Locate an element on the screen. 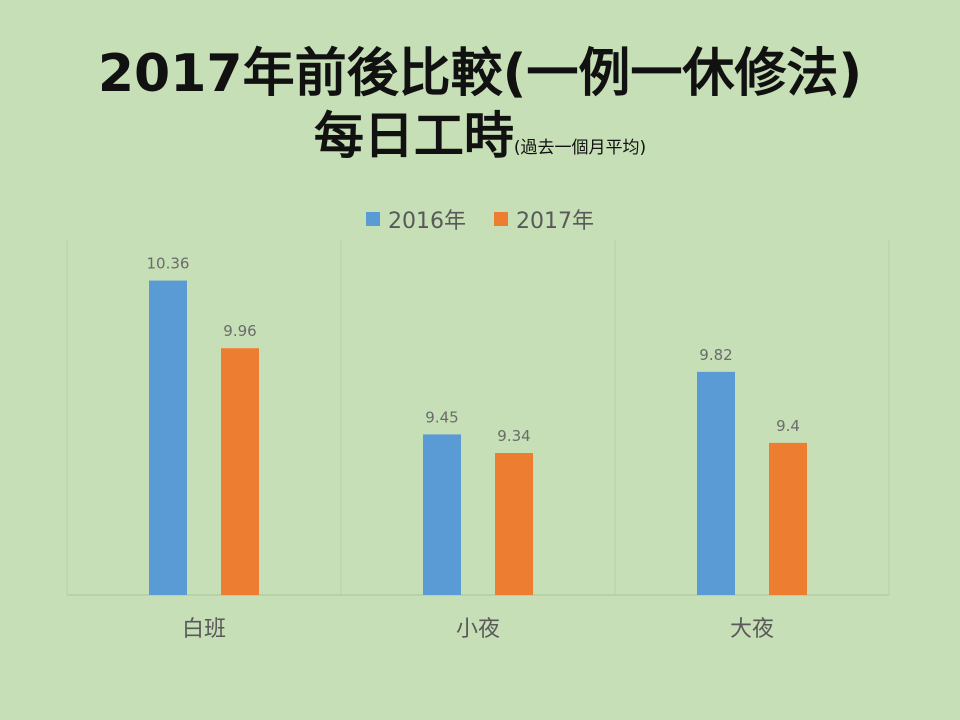 Image resolution: width=960 pixels, height=720 pixels. legend-swatch-2016 is located at coordinates (373, 219).